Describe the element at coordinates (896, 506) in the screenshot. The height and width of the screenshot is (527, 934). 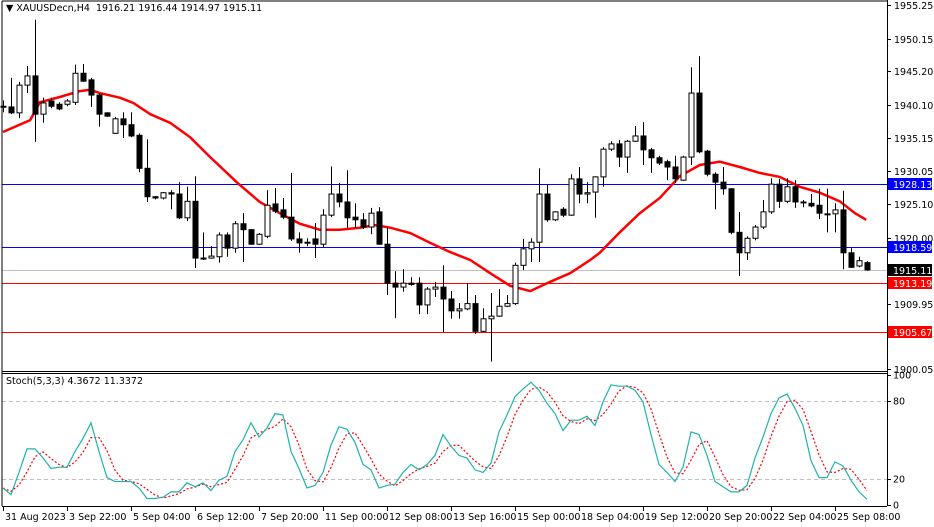
I see `stoch-tick-label: 0` at that location.